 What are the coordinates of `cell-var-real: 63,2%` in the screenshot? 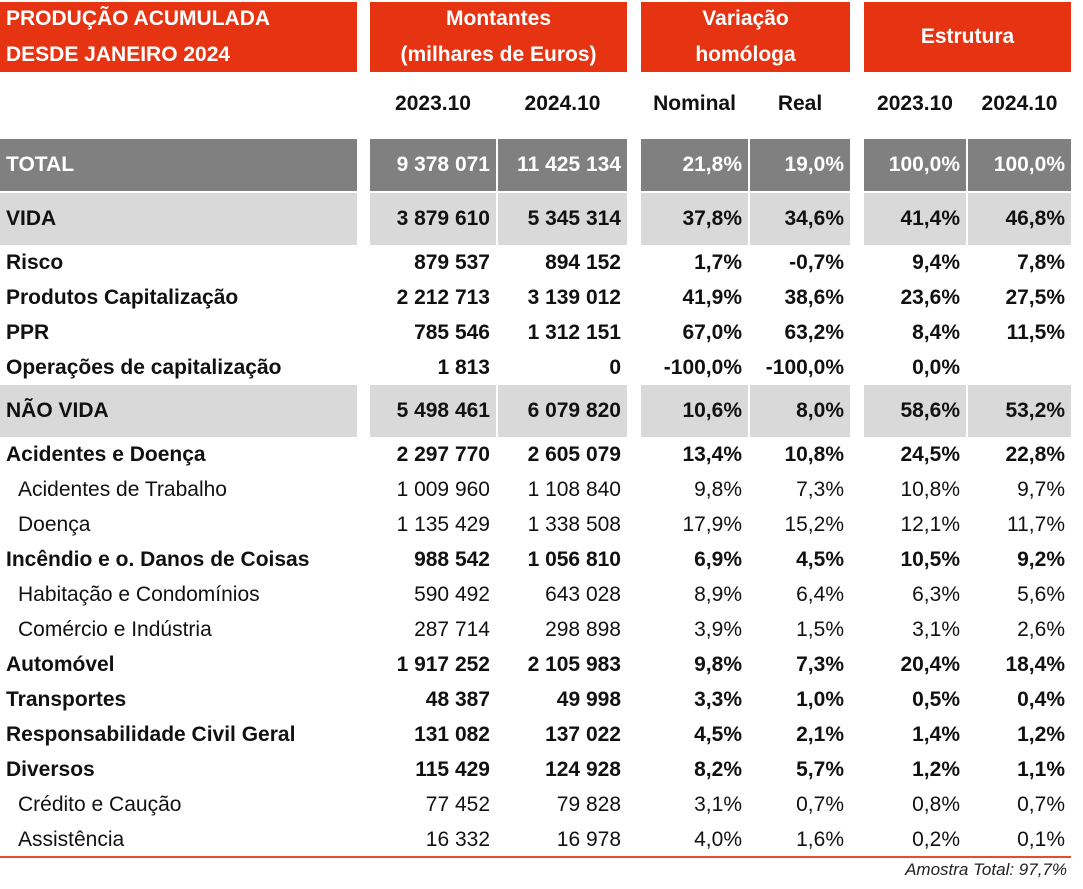 It's located at (814, 332).